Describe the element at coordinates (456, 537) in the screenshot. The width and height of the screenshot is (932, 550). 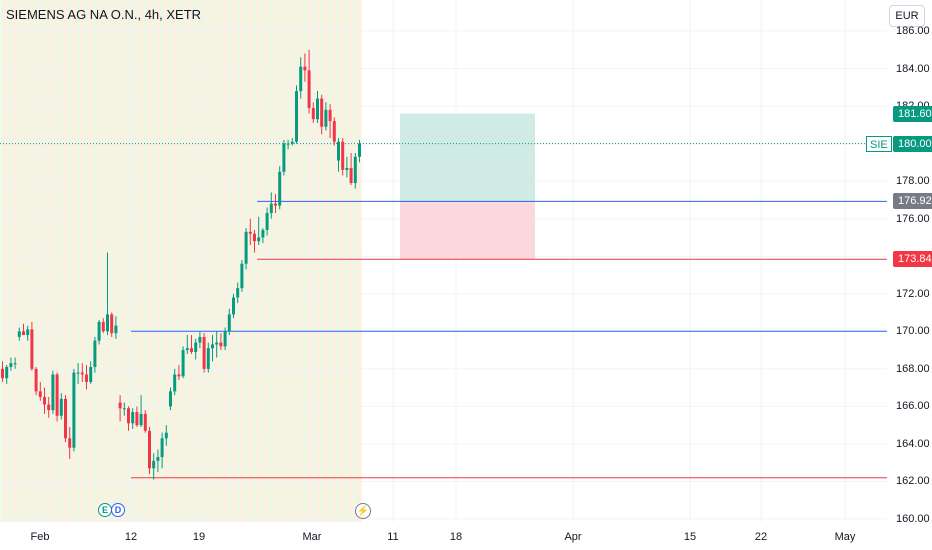
I see `time-tick-label: 18` at that location.